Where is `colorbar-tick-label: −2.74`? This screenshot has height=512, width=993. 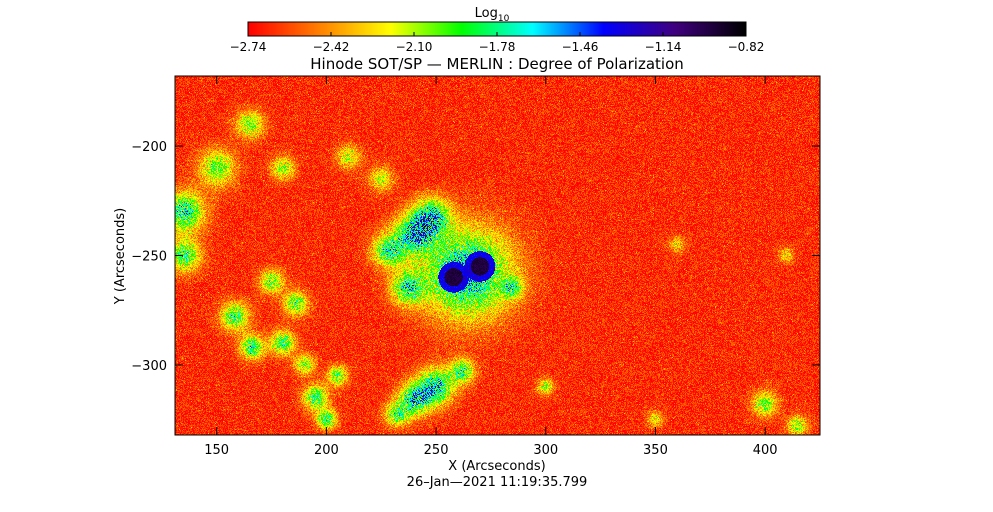 colorbar-tick-label: −2.74 is located at coordinates (248, 47).